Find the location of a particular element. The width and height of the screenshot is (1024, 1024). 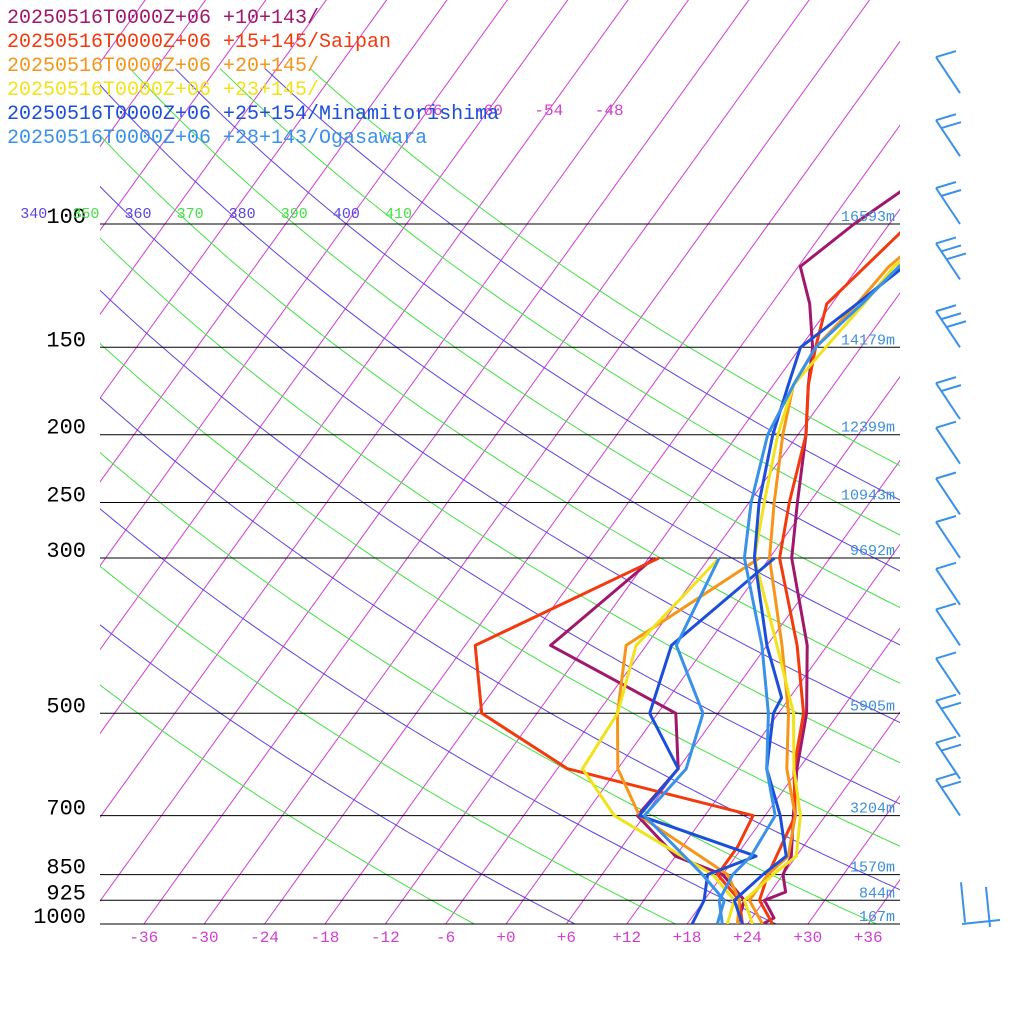

theta-label: 390 is located at coordinates (294, 214).